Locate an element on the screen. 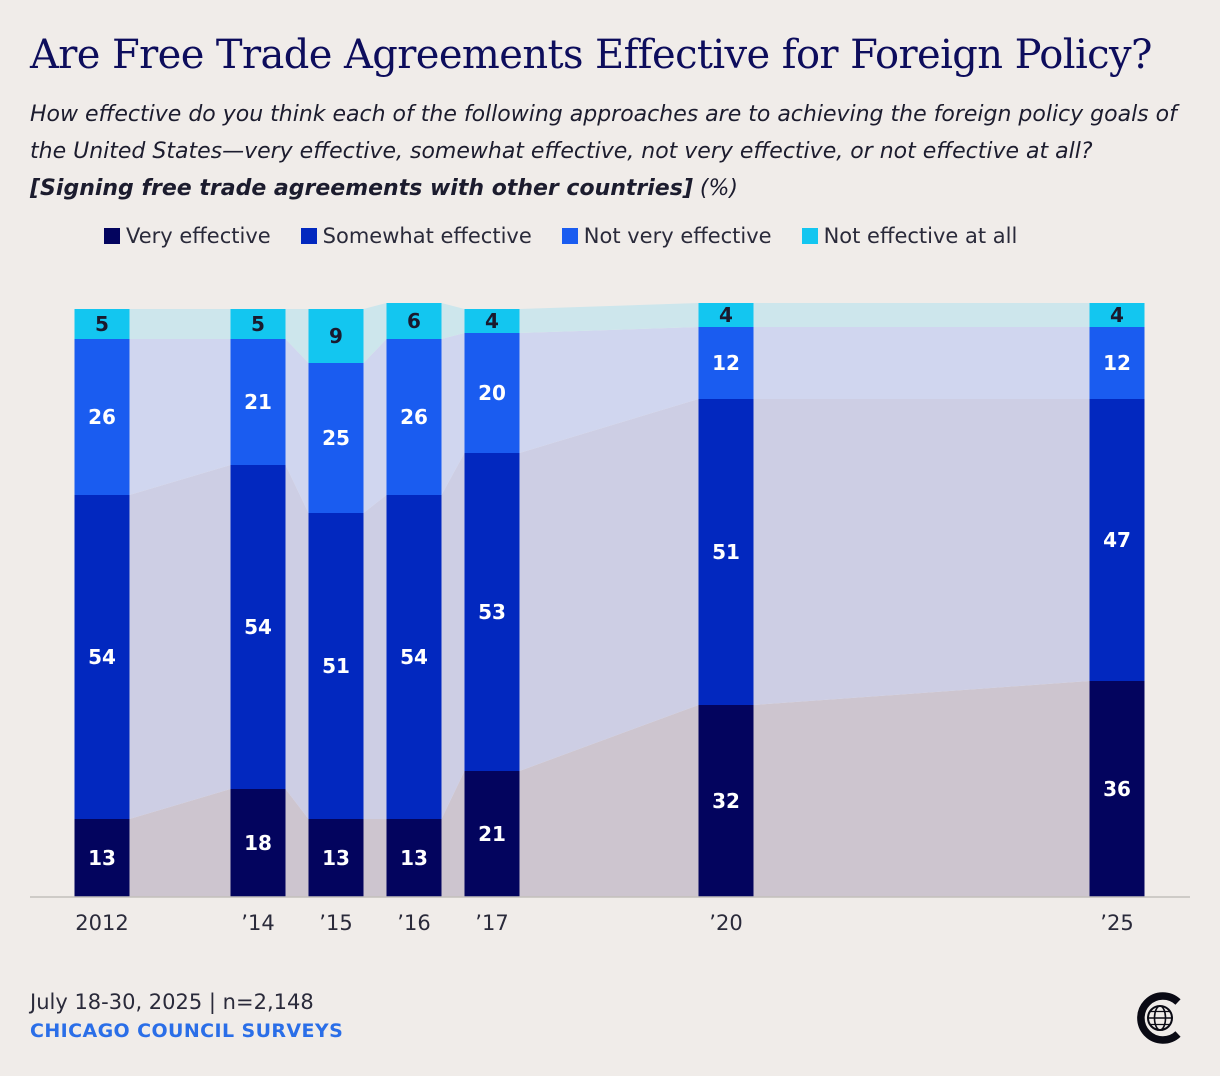 The width and height of the screenshot is (1220, 1076). bar-very-2014 is located at coordinates (258, 843).